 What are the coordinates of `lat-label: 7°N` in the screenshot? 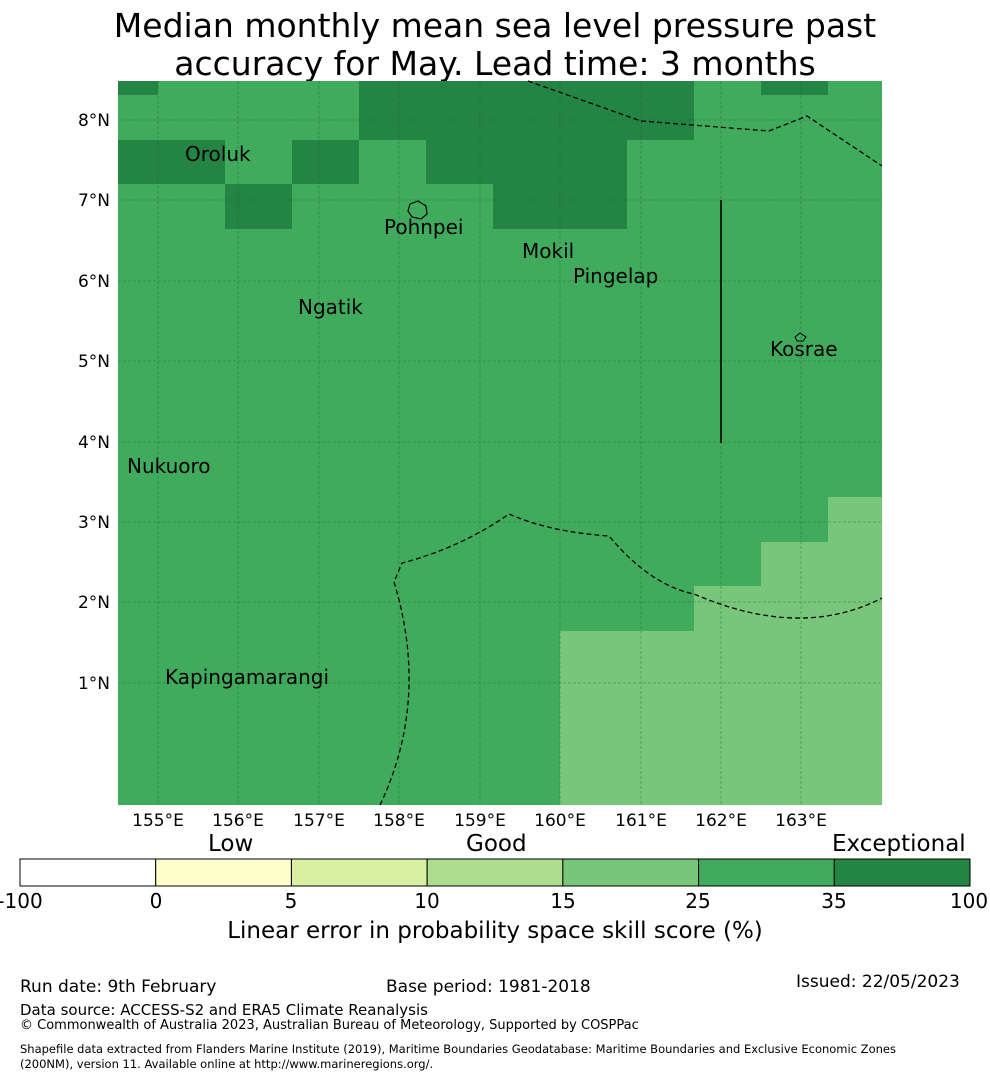 It's located at (94, 201).